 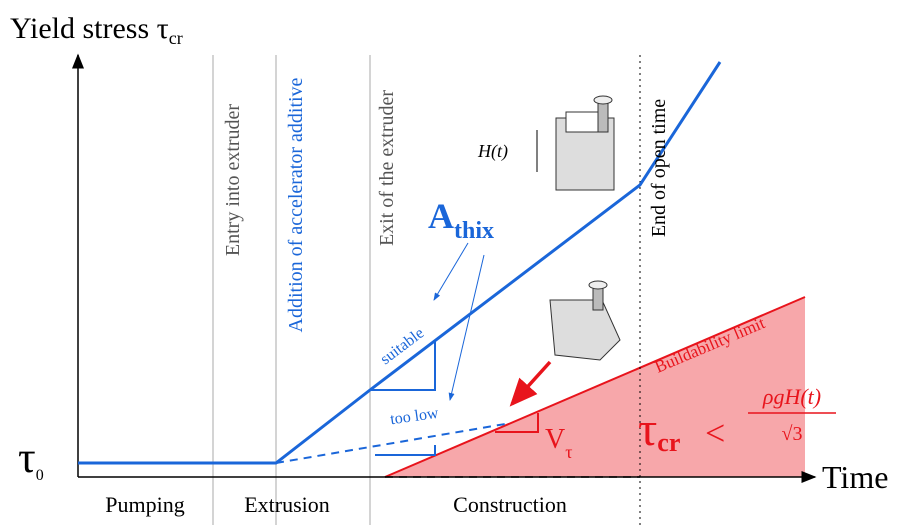 What do you see at coordinates (414, 417) in the screenshot?
I see `too-low-label: too low` at bounding box center [414, 417].